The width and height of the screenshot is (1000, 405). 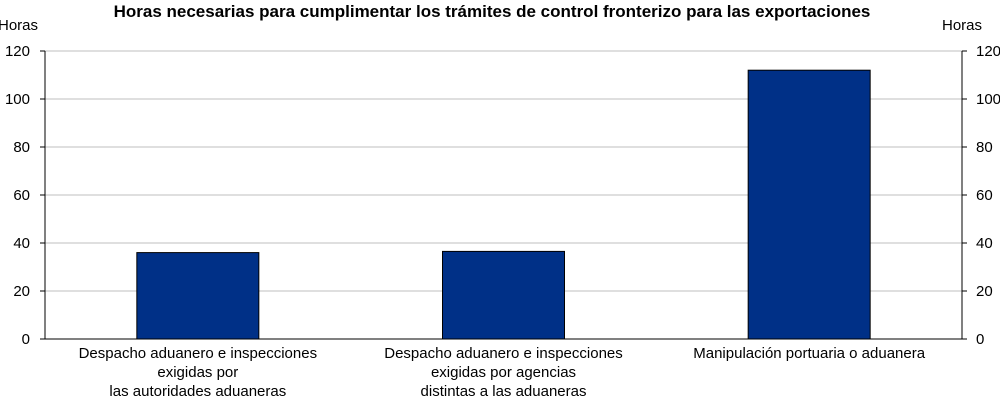 What do you see at coordinates (17, 51) in the screenshot?
I see `y-tick-label-left: 120` at bounding box center [17, 51].